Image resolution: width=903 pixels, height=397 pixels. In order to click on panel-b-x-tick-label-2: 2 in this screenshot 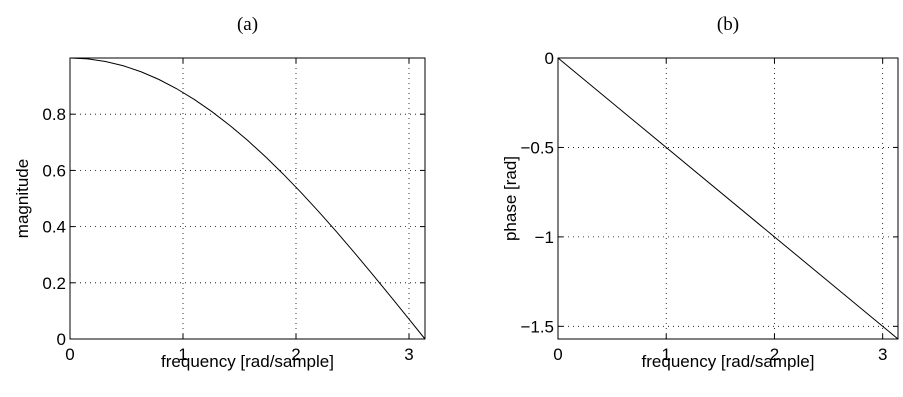, I will do `click(774, 354)`.